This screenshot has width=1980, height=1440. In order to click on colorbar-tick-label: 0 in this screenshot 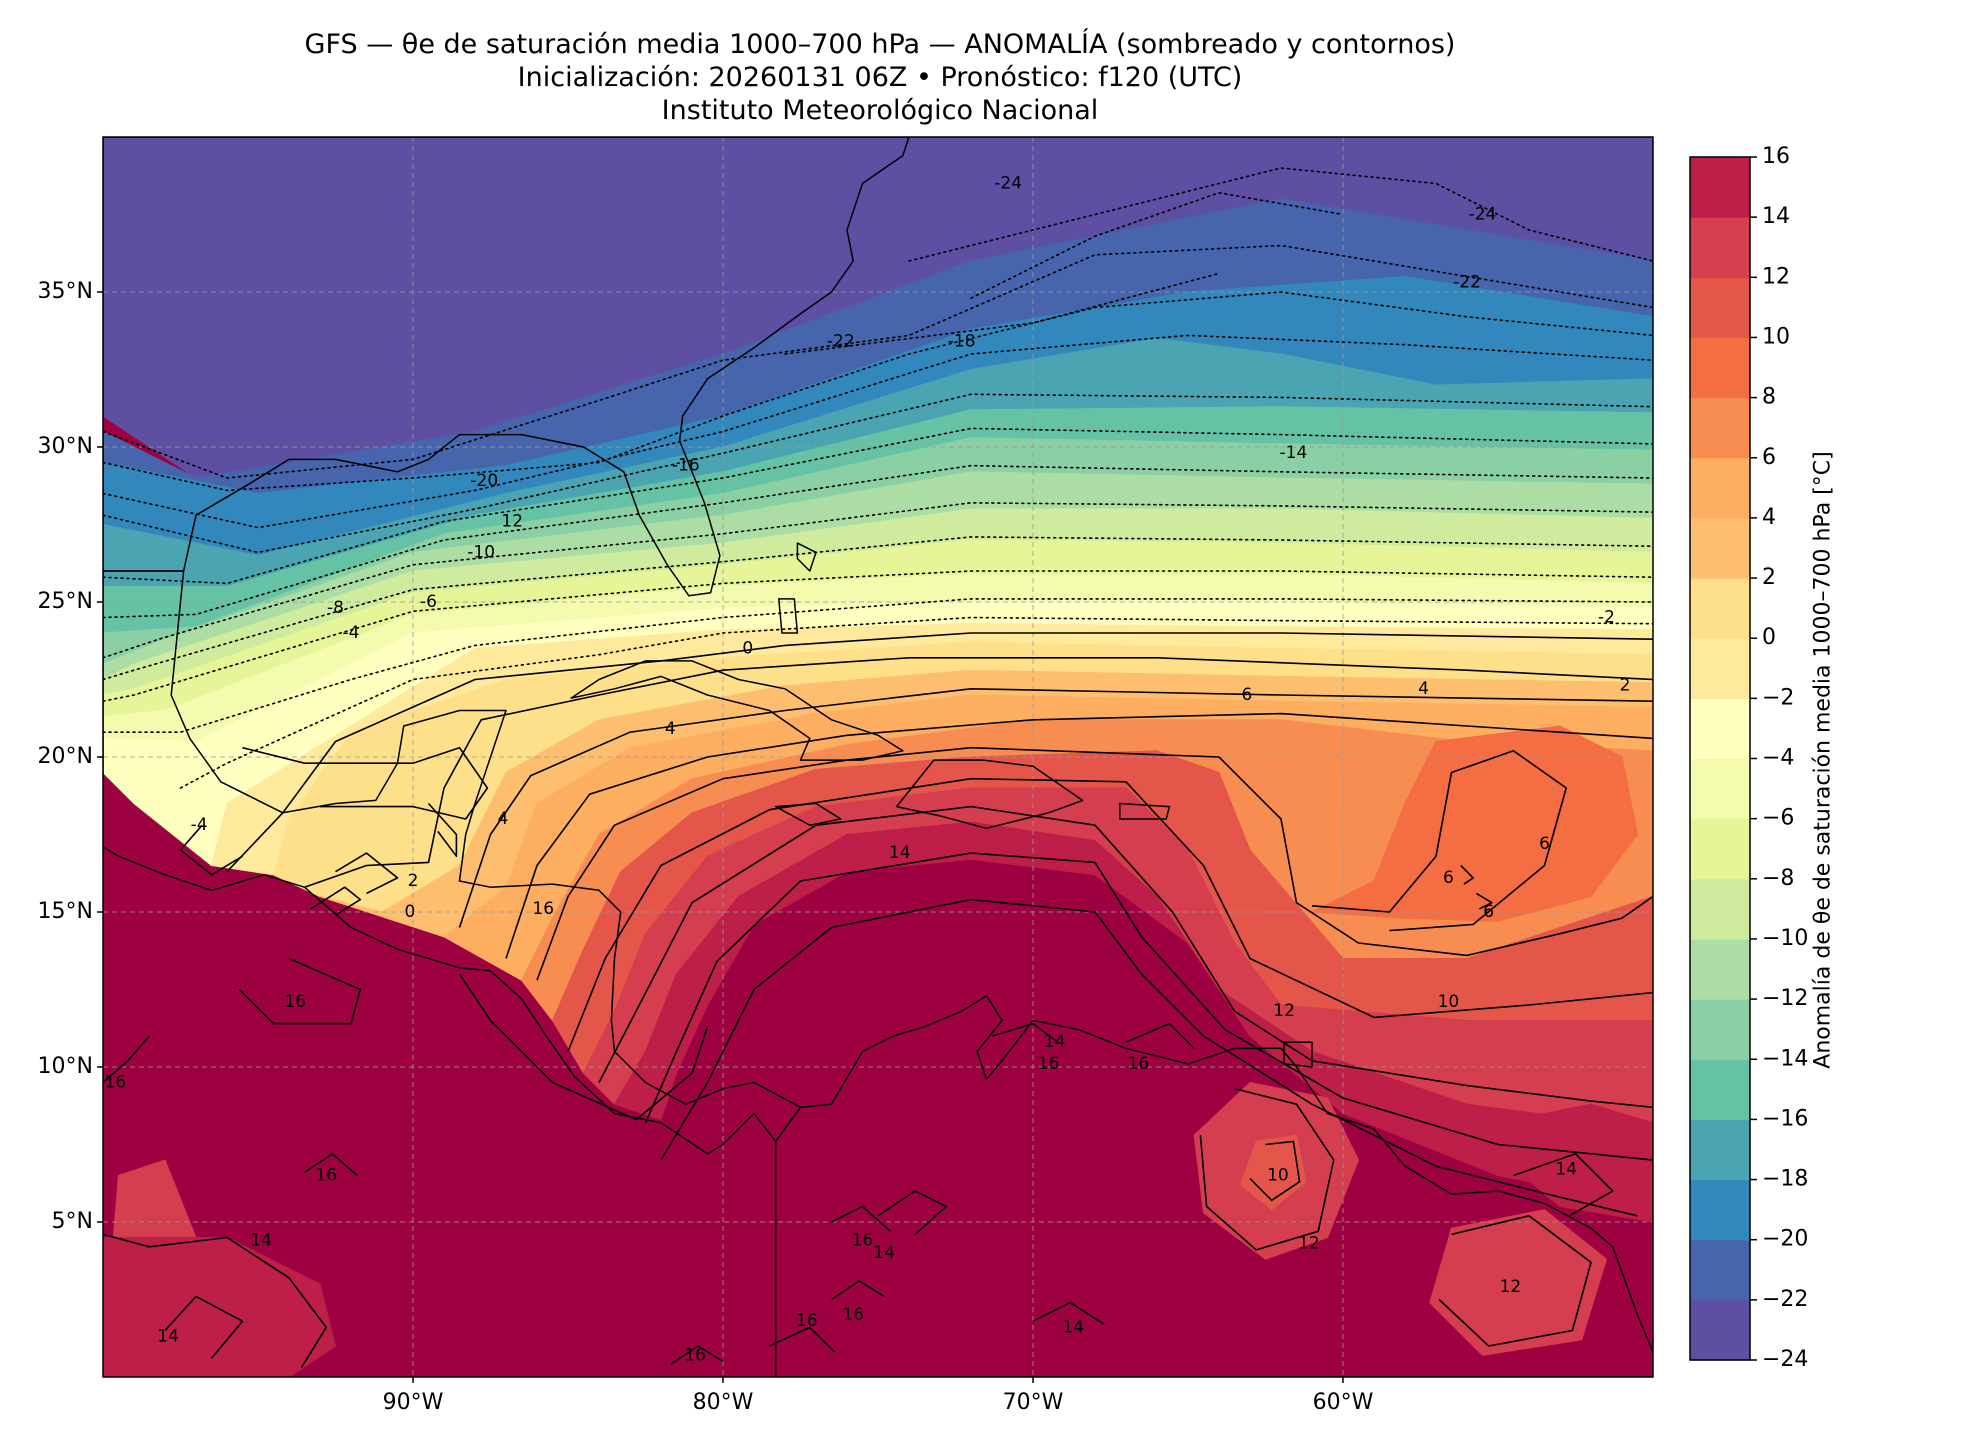, I will do `click(1769, 637)`.